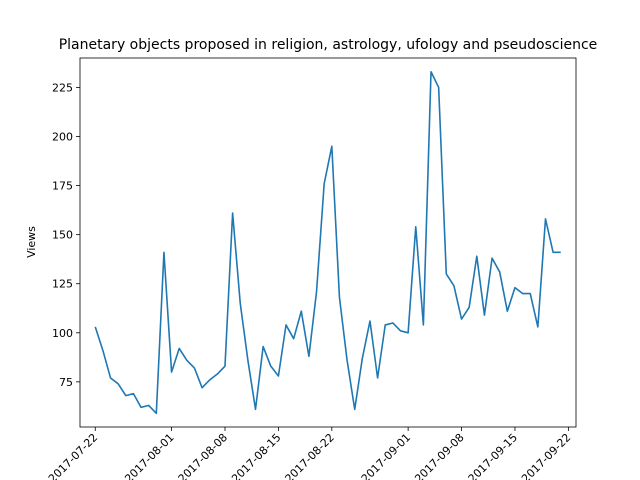  I want to click on y-axis: 75 100 125 150 175 200 225, so click(66, 235).